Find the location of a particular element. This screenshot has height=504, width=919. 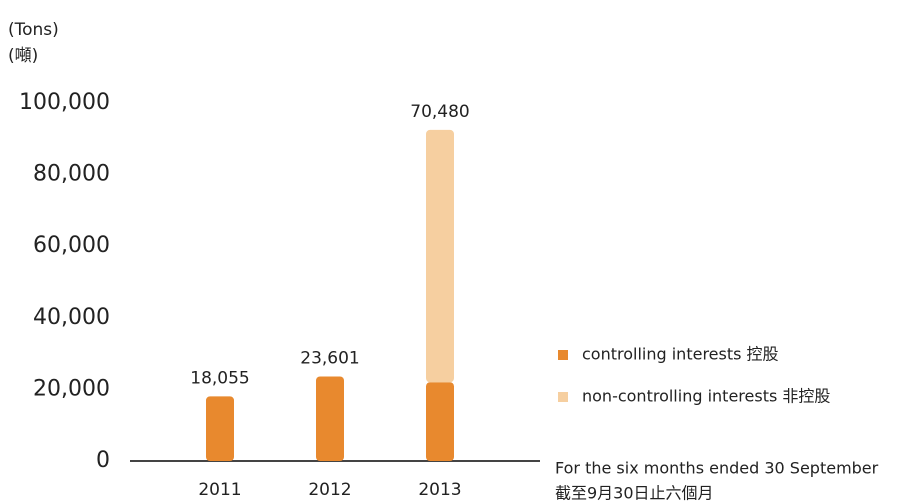

footnote: For the six months ended 30 September is located at coordinates (717, 468).